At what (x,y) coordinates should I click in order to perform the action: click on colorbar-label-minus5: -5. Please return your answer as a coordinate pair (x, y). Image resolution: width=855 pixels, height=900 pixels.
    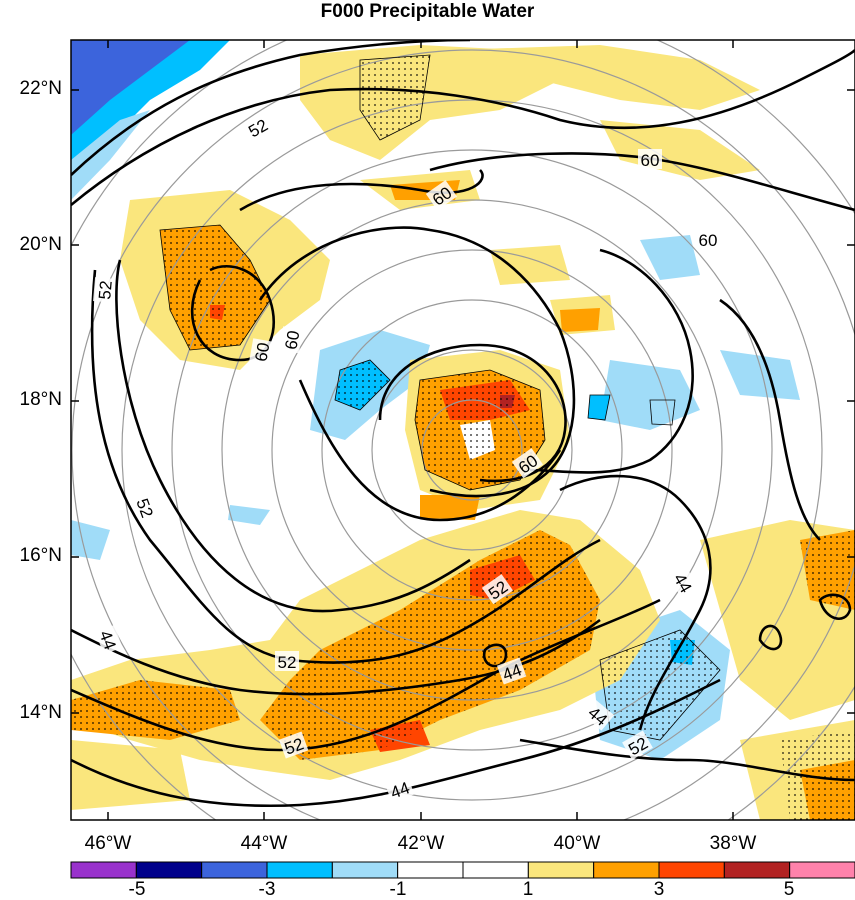
    Looking at the image, I should click on (137, 889).